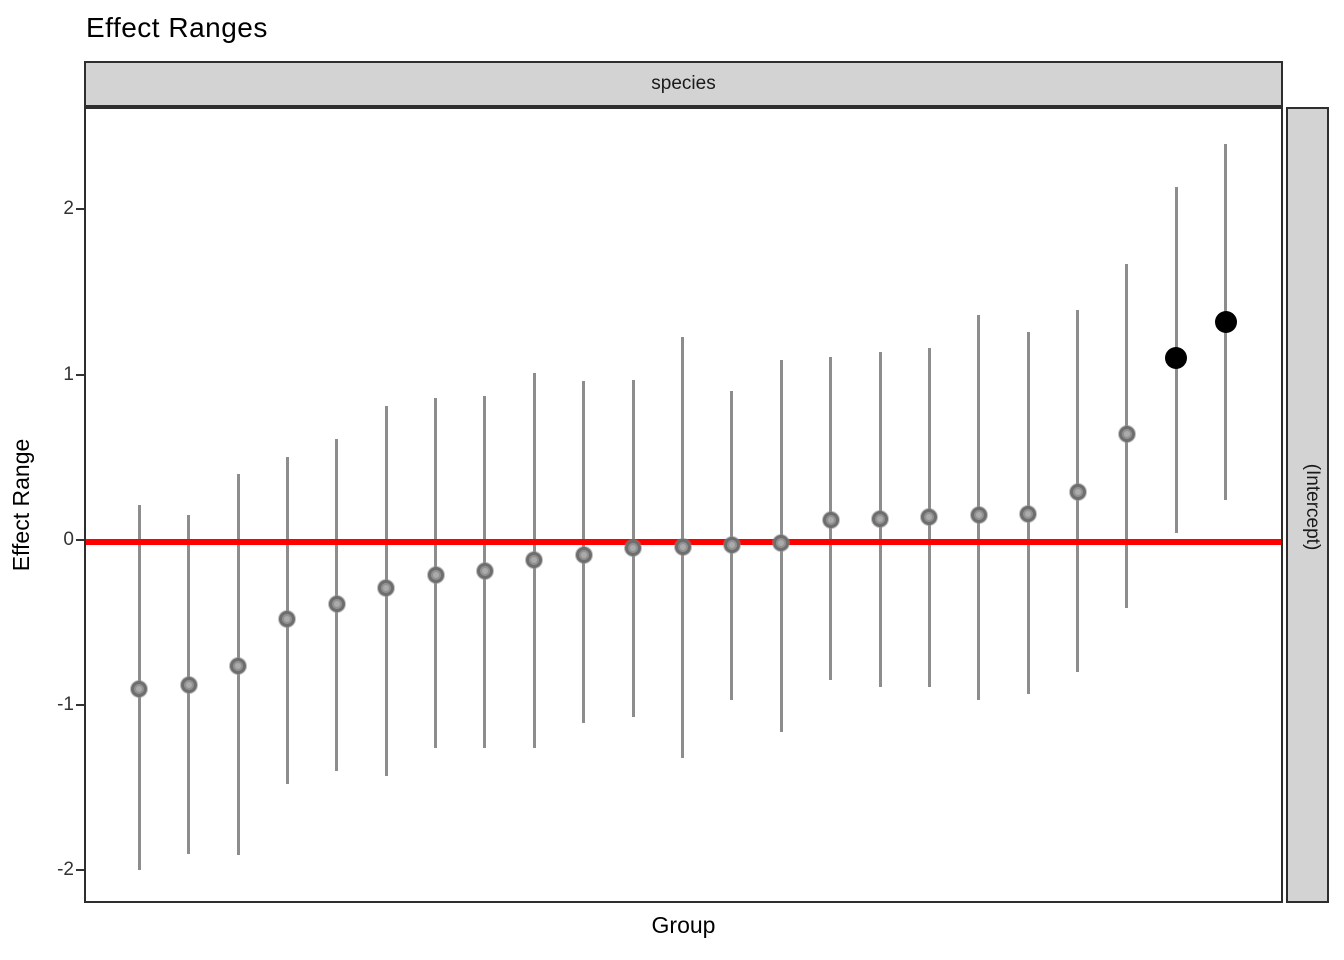 The image size is (1344, 960). Describe the element at coordinates (21, 505) in the screenshot. I see `y-axis-title: Effect Range` at that location.